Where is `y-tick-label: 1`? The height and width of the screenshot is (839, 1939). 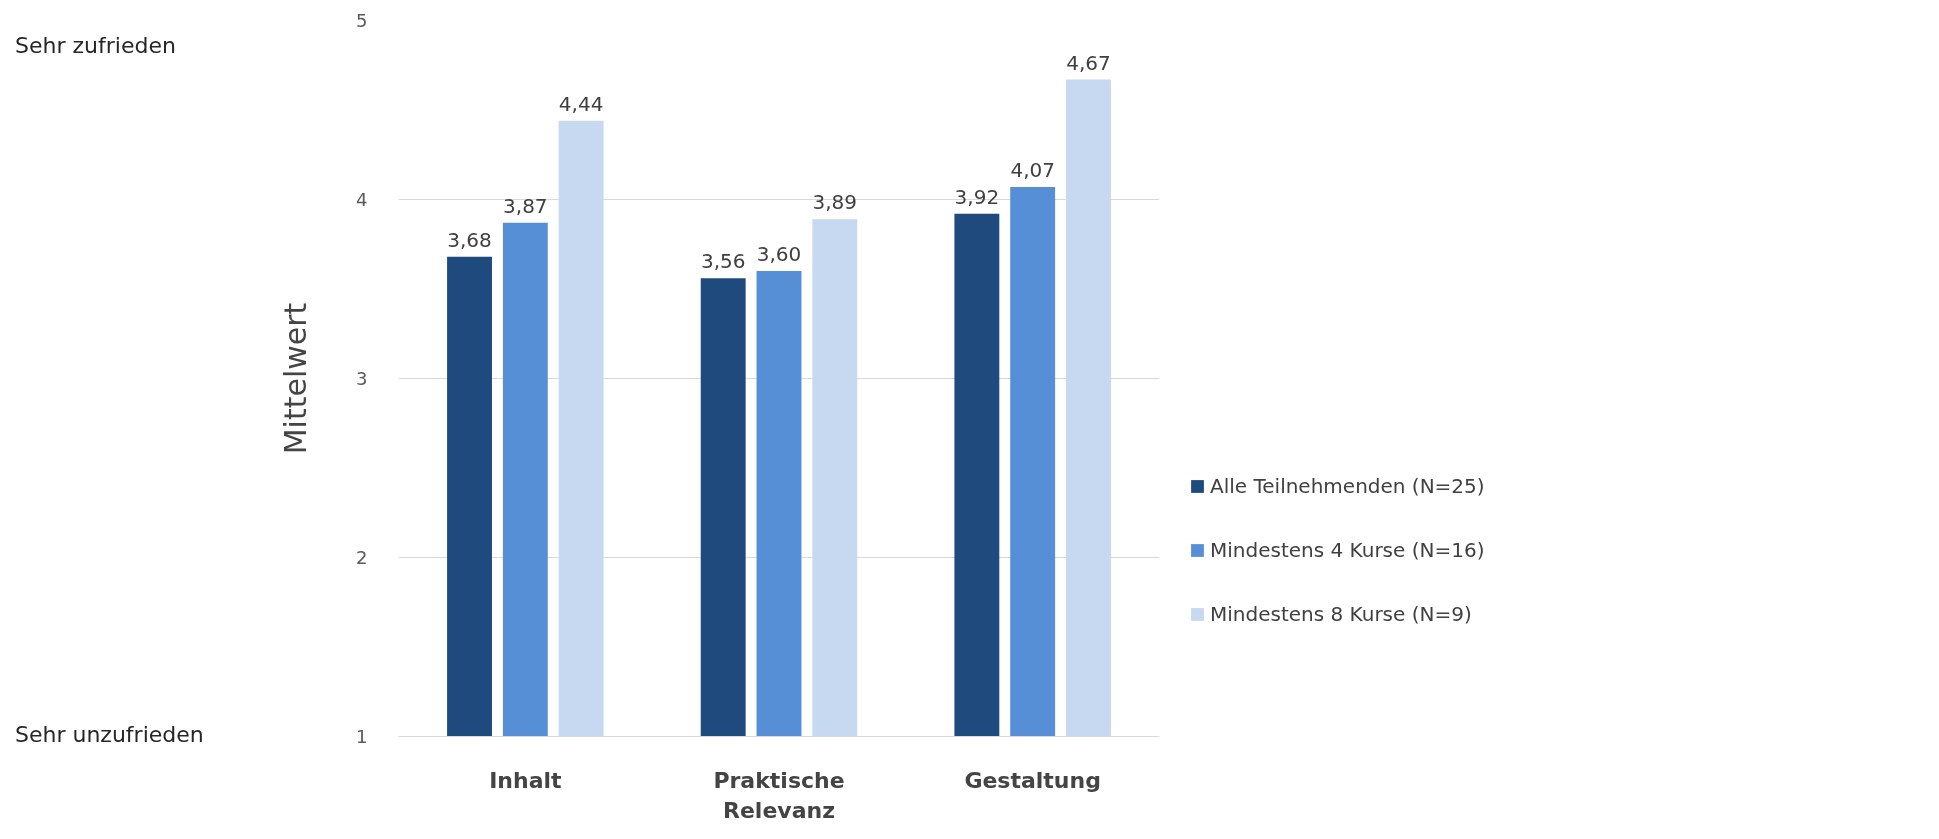 y-tick-label: 1 is located at coordinates (362, 736).